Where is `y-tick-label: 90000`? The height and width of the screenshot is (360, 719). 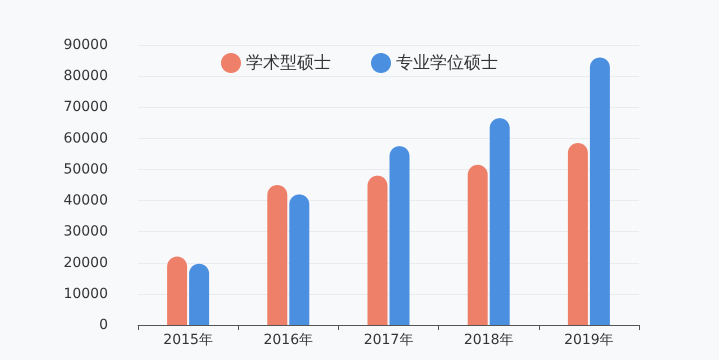
y-tick-label: 90000 is located at coordinates (85, 45).